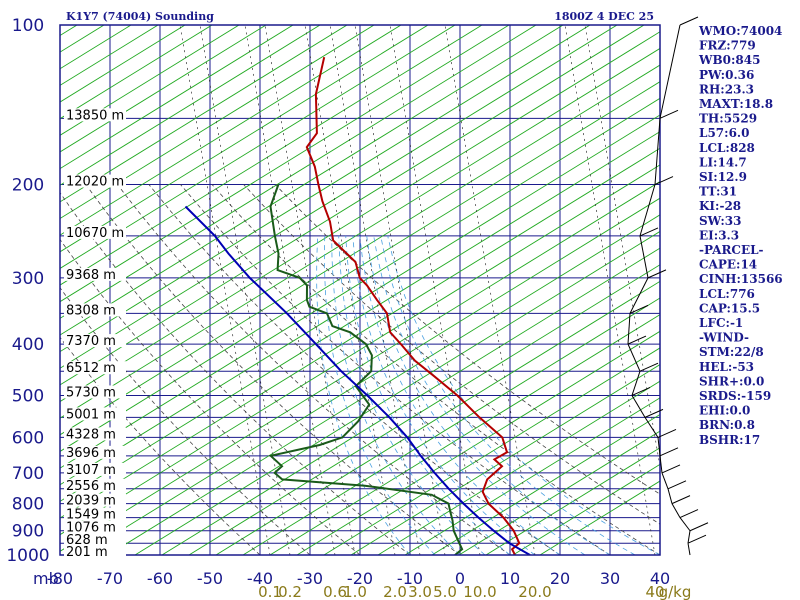 The width and height of the screenshot is (800, 600). What do you see at coordinates (718, 192) in the screenshot?
I see `stability-index-line: TT:31` at bounding box center [718, 192].